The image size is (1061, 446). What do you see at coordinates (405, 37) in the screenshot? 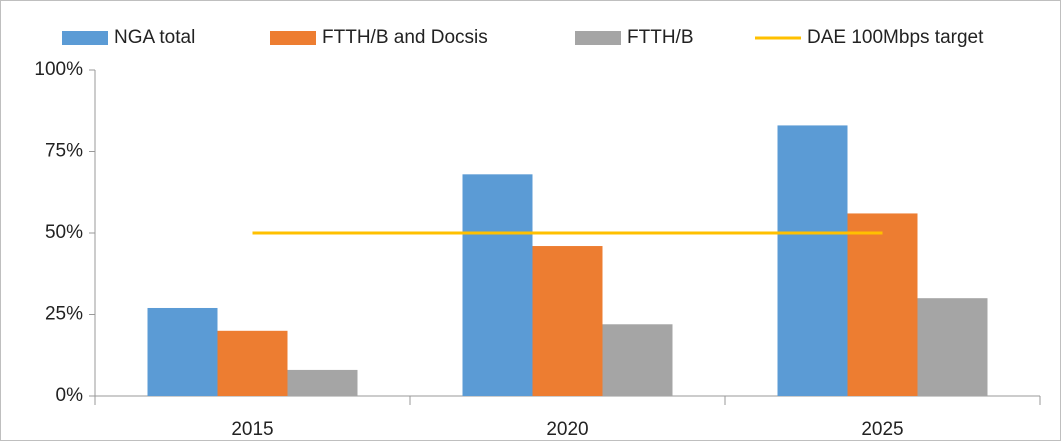
I see `legend-label: FTTH/B and Docsis` at bounding box center [405, 37].